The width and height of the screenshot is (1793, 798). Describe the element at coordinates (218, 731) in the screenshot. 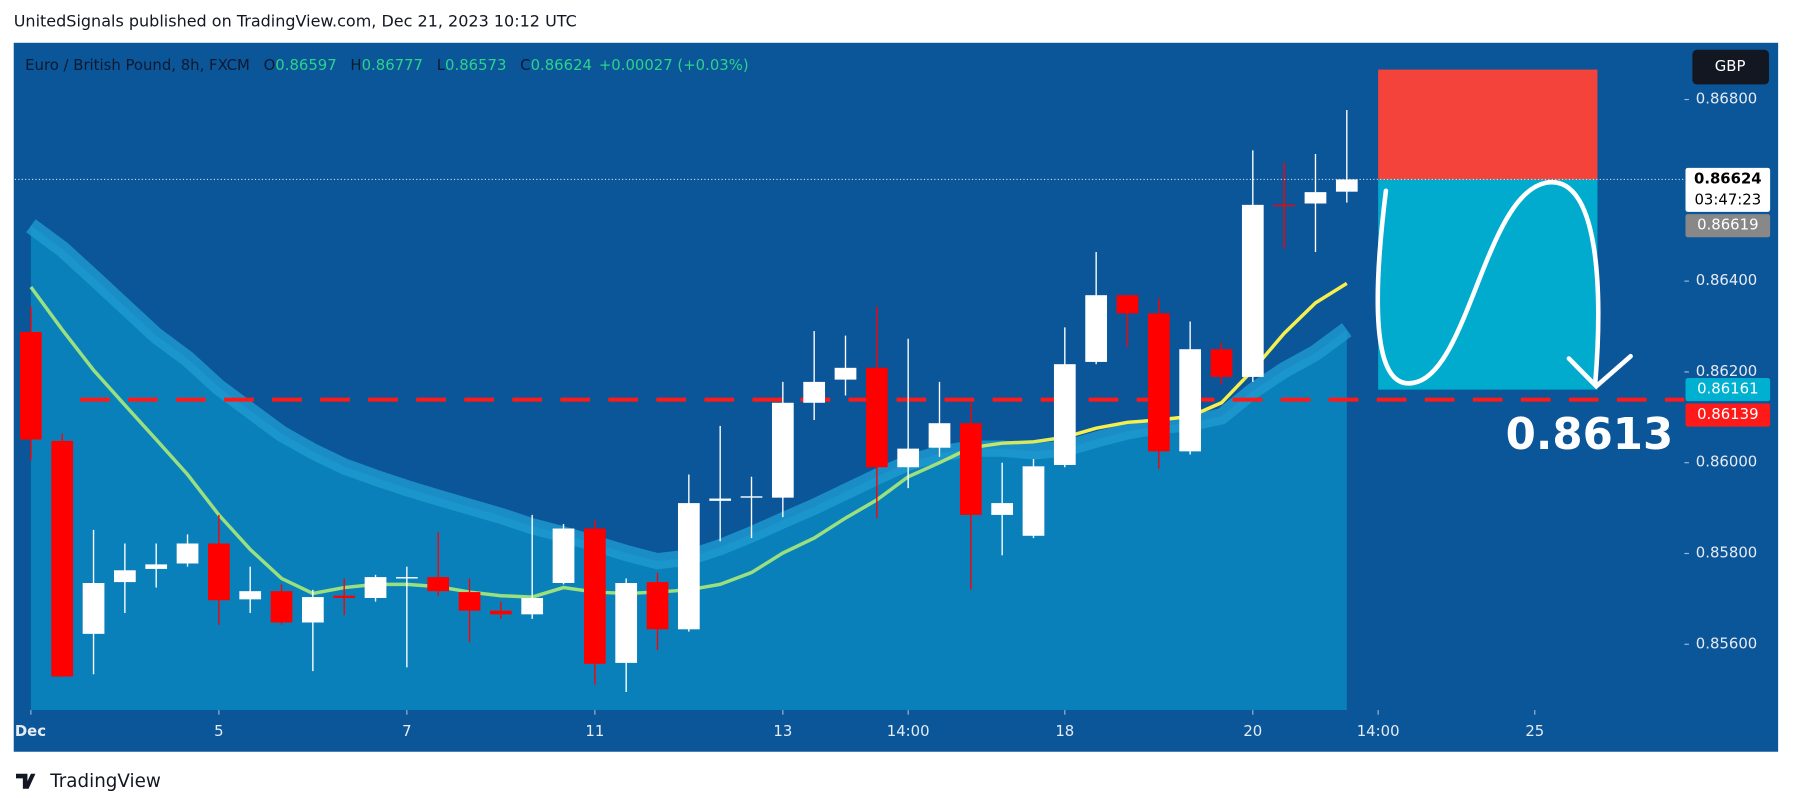

I see `x-tick-label: 5` at that location.